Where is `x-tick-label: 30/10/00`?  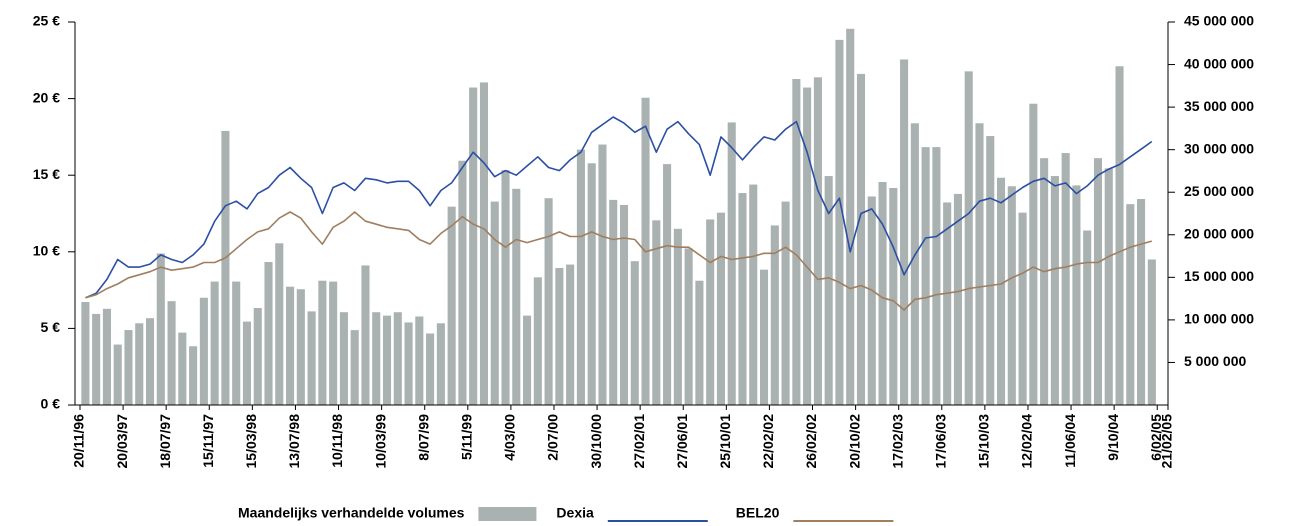
x-tick-label: 30/10/00 is located at coordinates (596, 441).